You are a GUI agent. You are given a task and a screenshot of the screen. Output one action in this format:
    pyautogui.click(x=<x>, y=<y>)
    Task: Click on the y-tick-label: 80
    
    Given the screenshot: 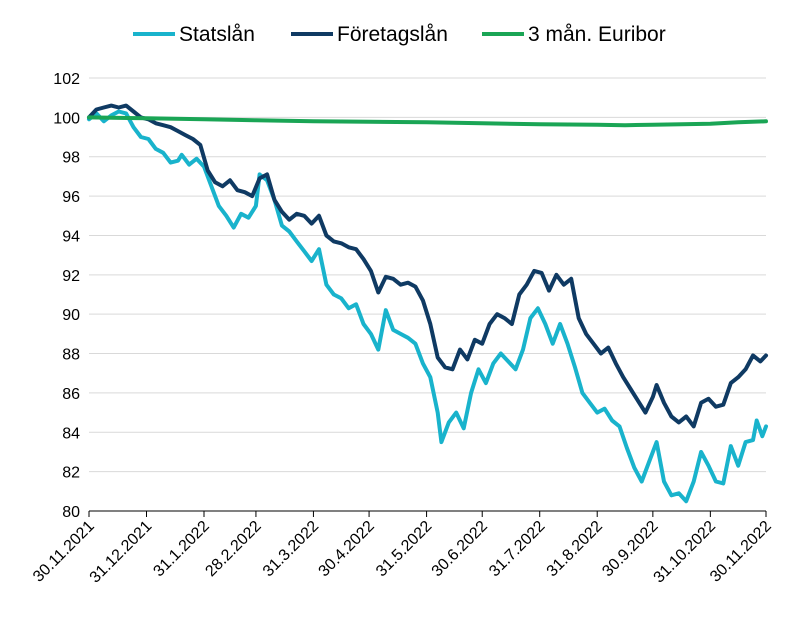 What is the action you would take?
    pyautogui.click(x=71, y=512)
    